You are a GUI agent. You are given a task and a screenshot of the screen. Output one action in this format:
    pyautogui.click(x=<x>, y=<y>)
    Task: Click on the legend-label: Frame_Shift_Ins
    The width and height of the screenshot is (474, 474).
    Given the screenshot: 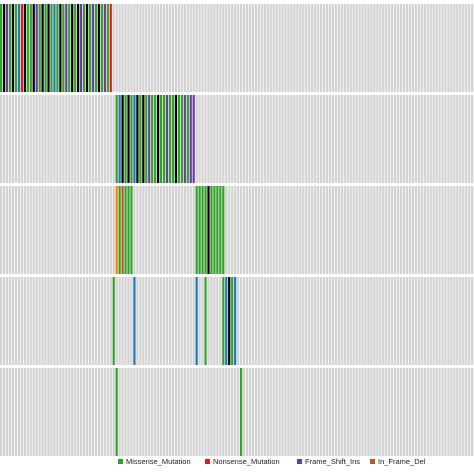 What is the action you would take?
    pyautogui.click(x=332, y=461)
    